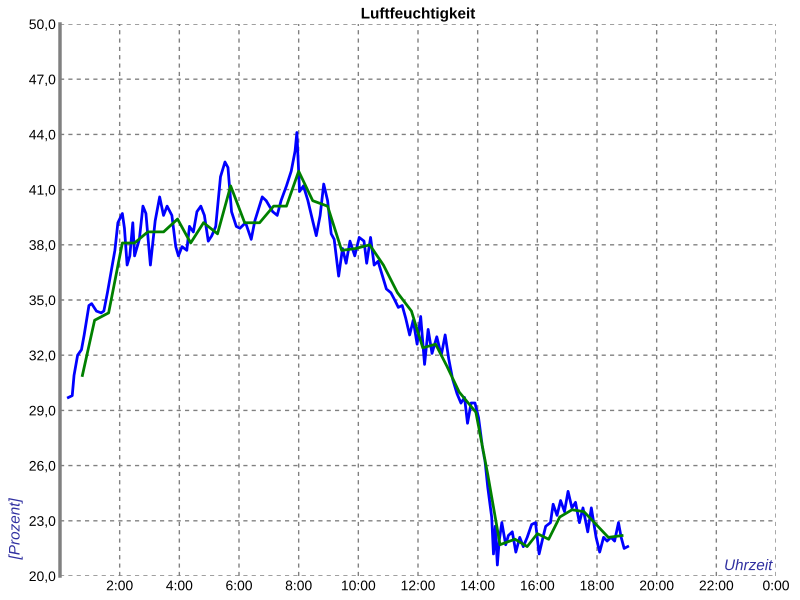 This screenshot has height=600, width=800. I want to click on y-tick-label: 32,0, so click(42, 356).